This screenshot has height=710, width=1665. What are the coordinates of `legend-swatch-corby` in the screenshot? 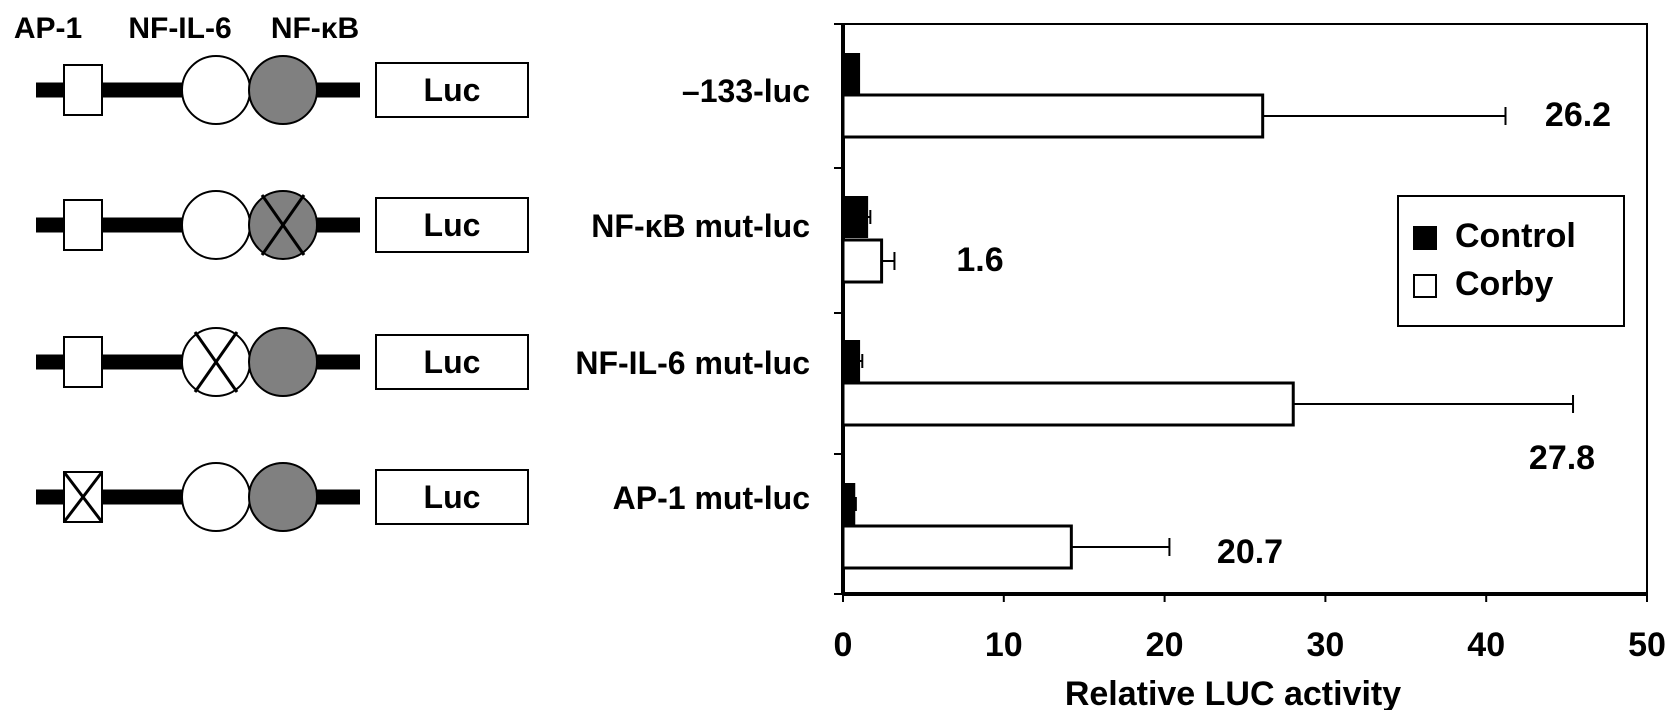 It's located at (1425, 286).